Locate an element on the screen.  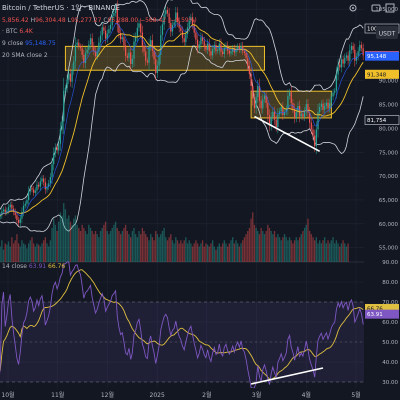
gear-icon is located at coordinates (353, 8).